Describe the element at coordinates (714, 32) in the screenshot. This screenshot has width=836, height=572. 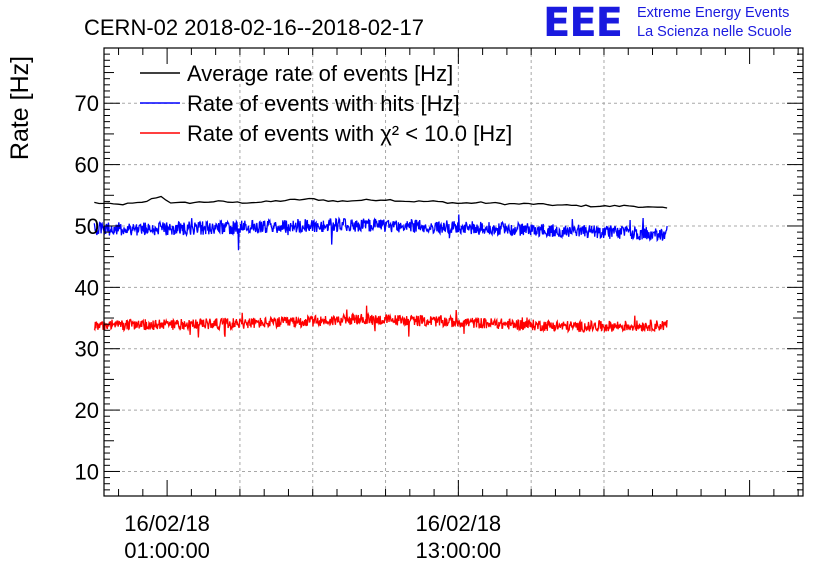
I see `logo-line-2: La Scienza nelle Scuole` at that location.